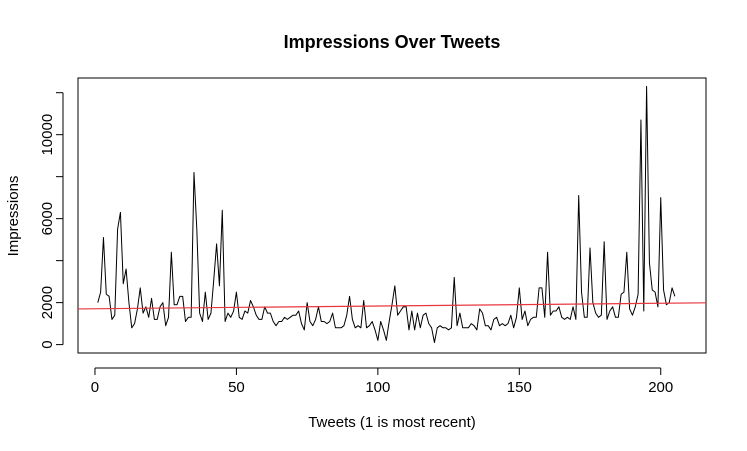 This screenshot has height=451, width=747. I want to click on y-tick-label: 10000, so click(47, 135).